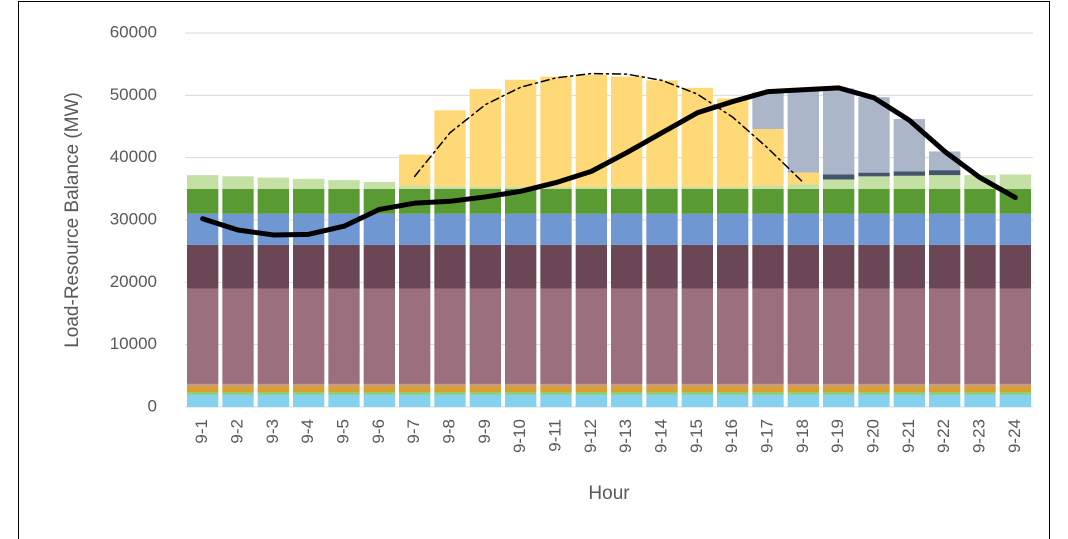  Describe the element at coordinates (519, 436) in the screenshot. I see `x-tick-label: 9-10` at that location.